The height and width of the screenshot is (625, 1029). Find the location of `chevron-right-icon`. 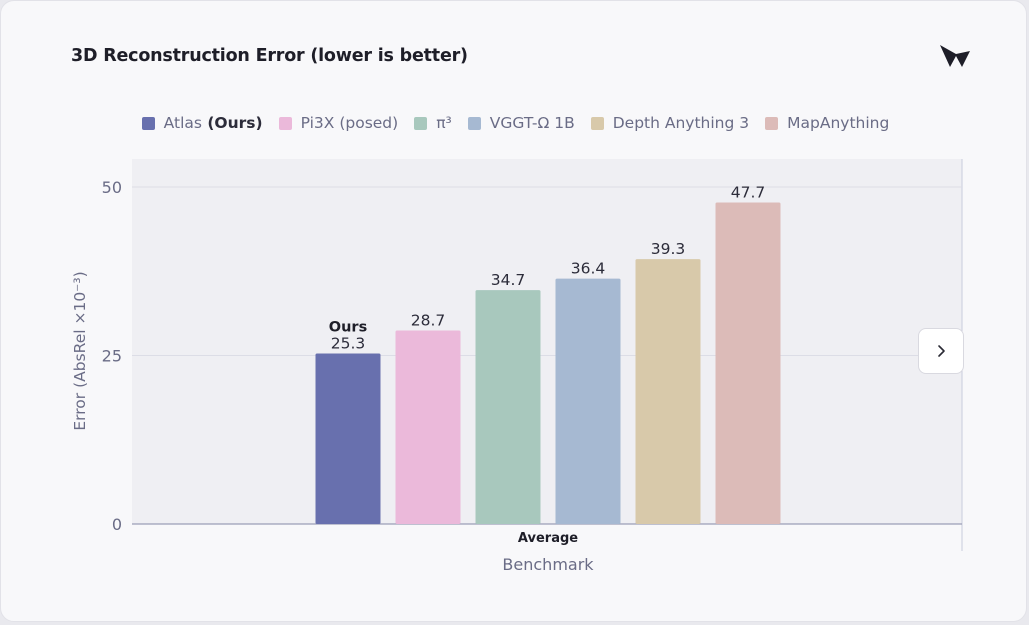

chevron-right-icon is located at coordinates (941, 351).